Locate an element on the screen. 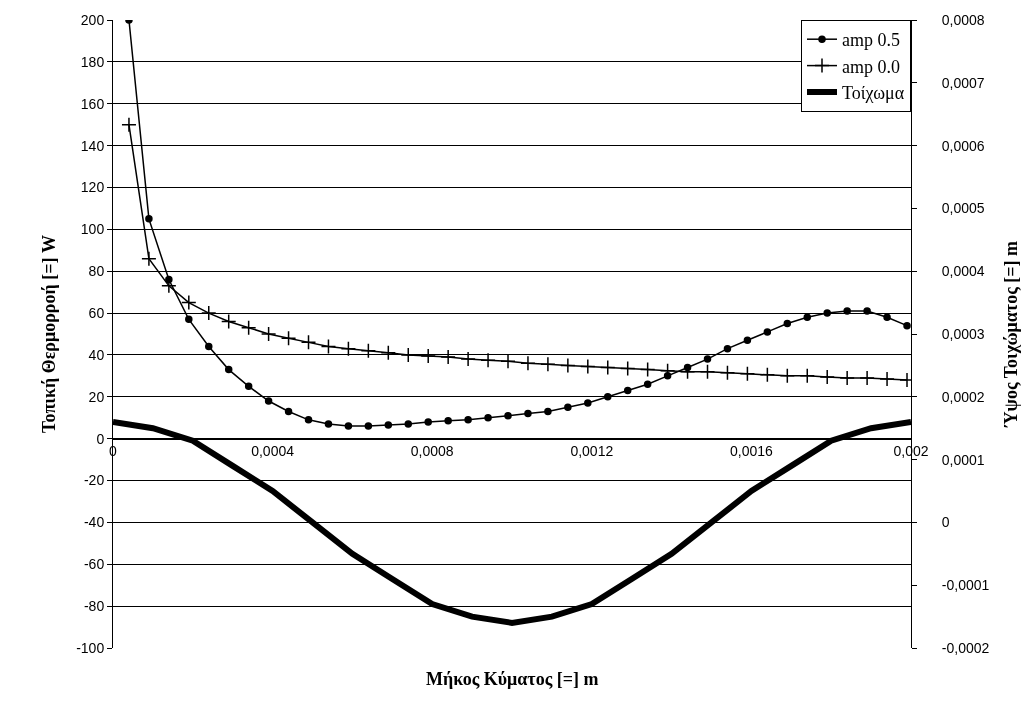 The height and width of the screenshot is (708, 1029). y2-tick-label: 0,0004 is located at coordinates (963, 271).